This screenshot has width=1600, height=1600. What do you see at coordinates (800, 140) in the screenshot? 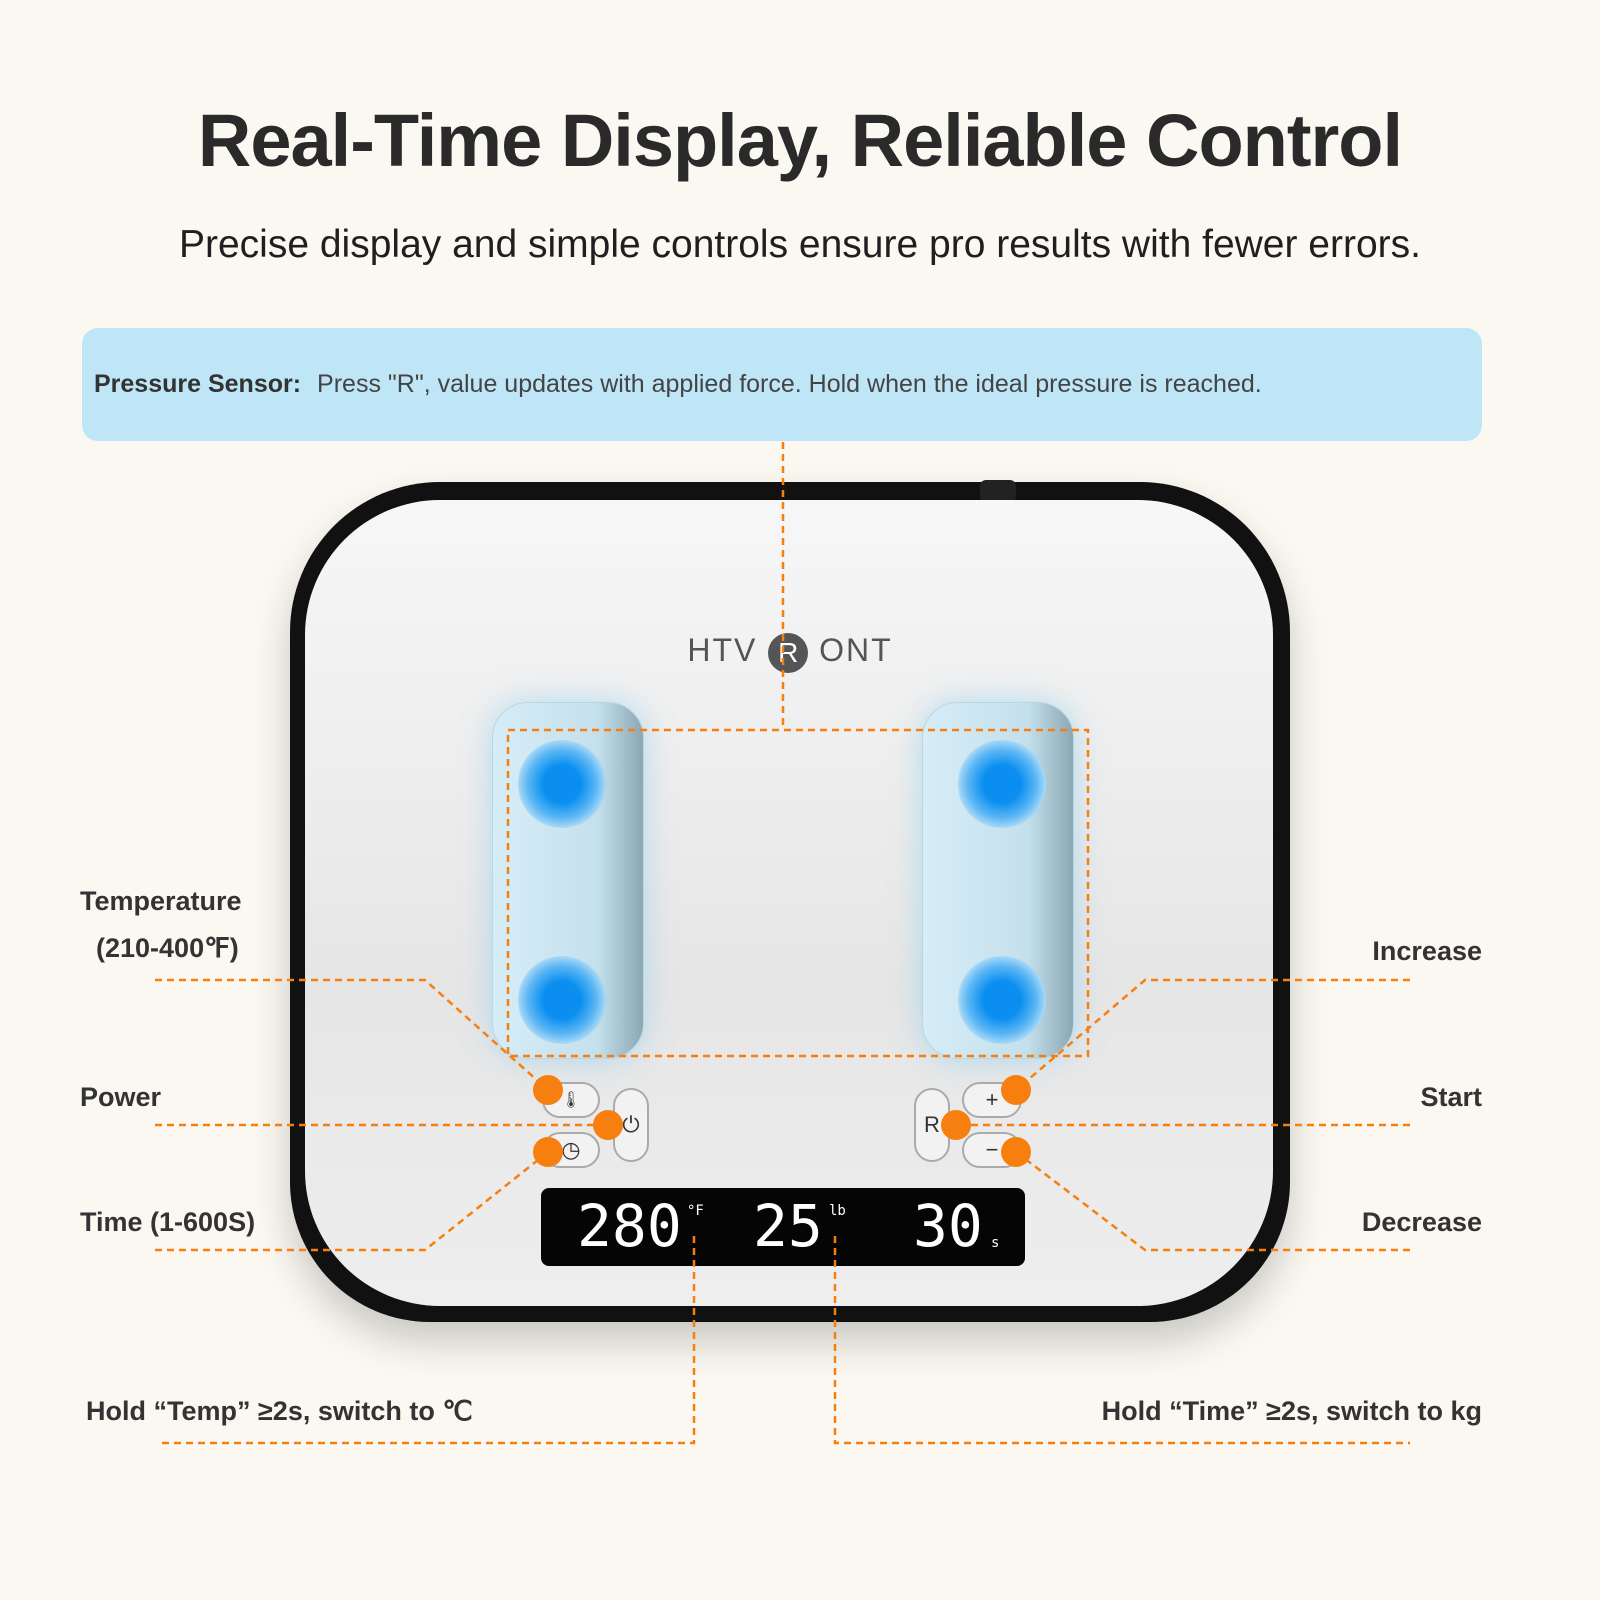
I see `page-title: Real-Time Display, Reliable Control` at bounding box center [800, 140].